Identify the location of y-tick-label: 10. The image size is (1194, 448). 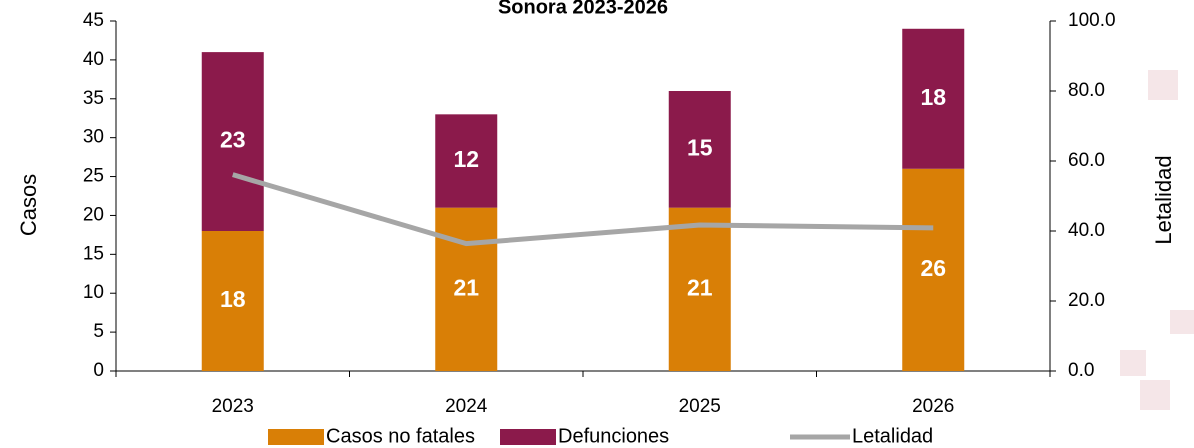
(93, 292).